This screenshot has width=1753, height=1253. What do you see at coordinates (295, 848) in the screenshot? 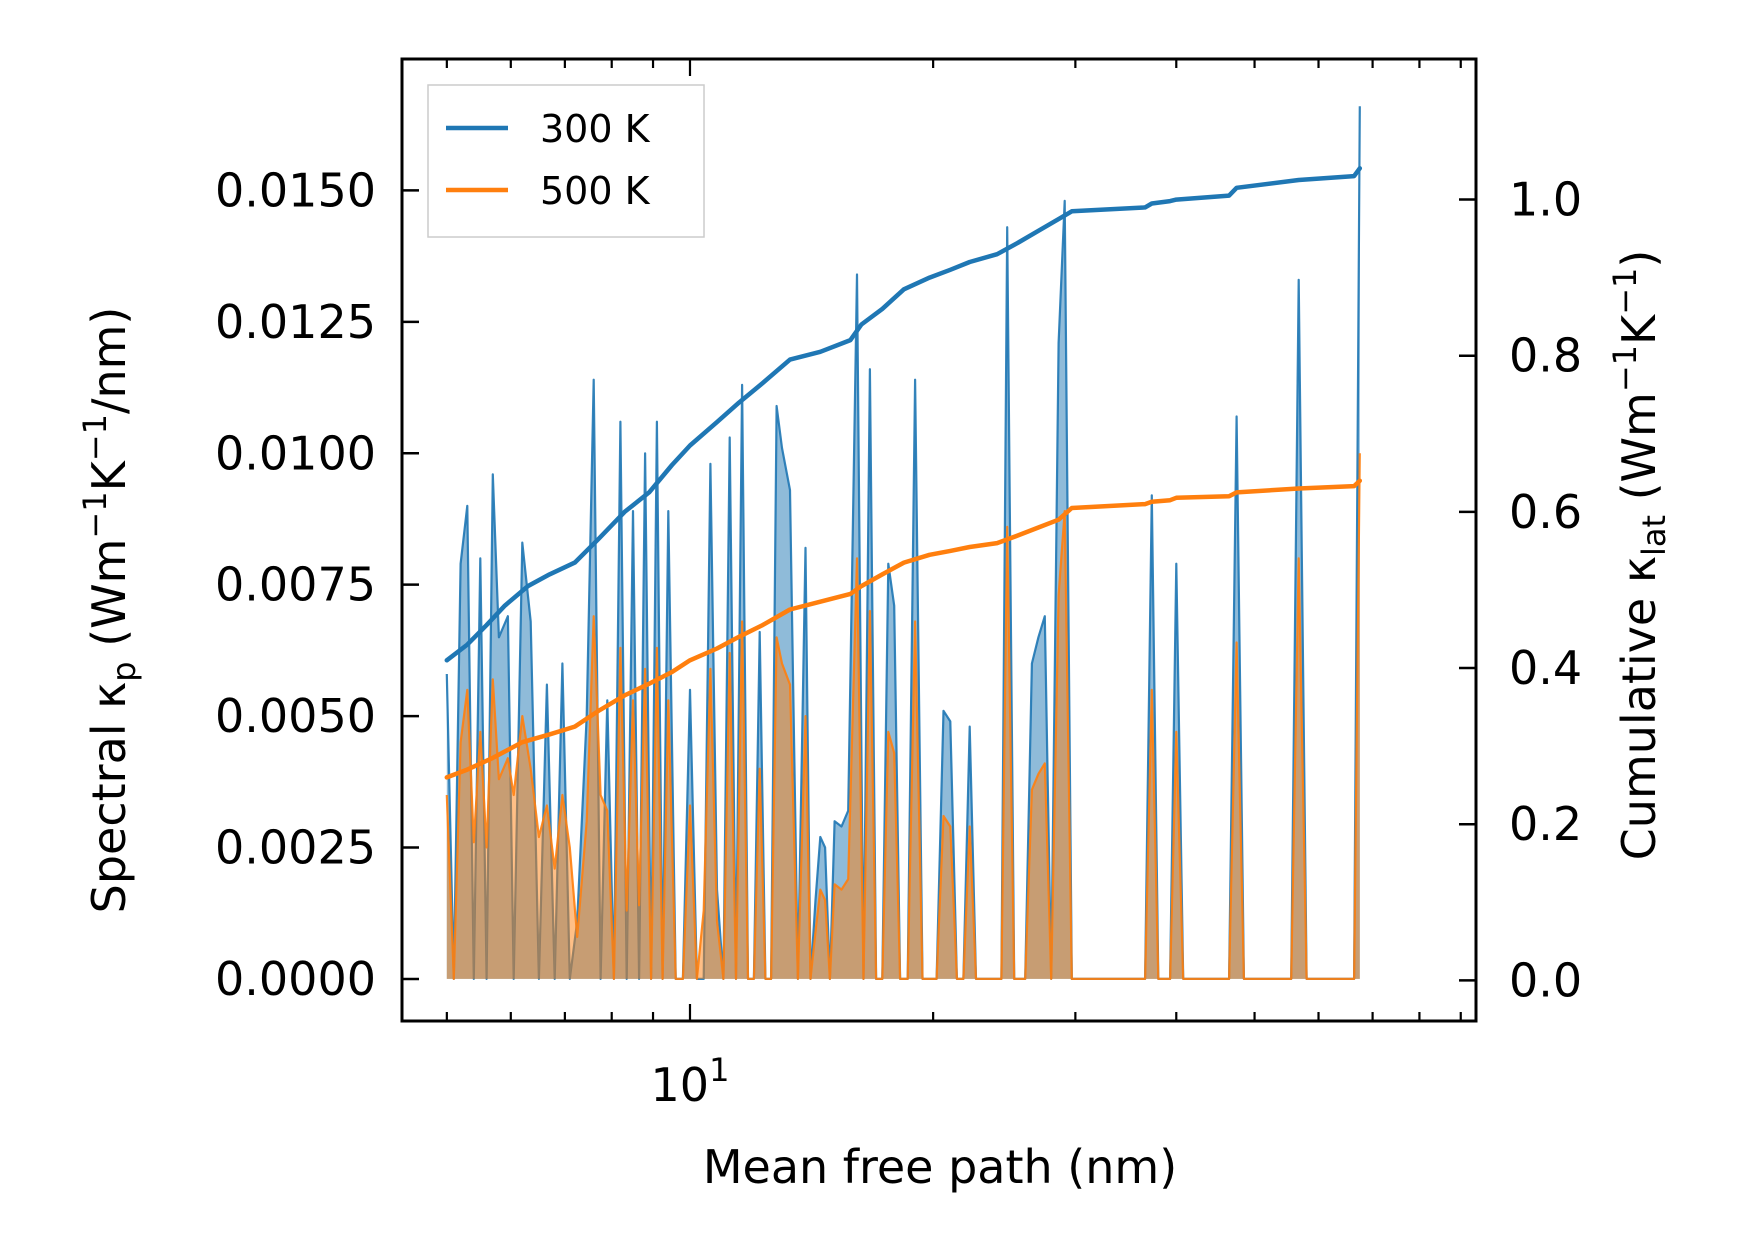
I see `left-y-tick-label: 0.0025` at bounding box center [295, 848].